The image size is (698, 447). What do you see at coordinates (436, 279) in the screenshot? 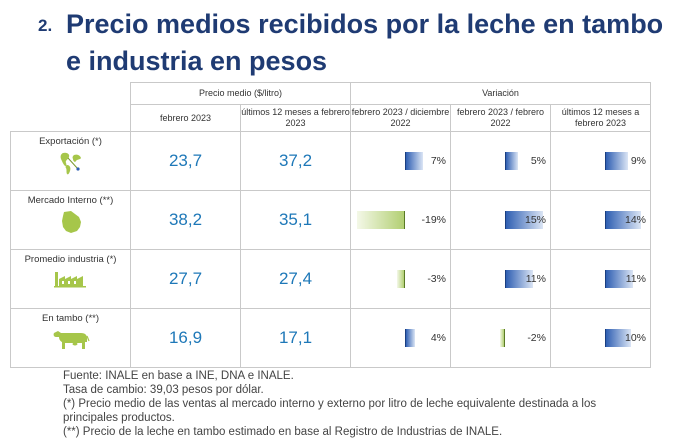
I see `variation-value: -3%` at bounding box center [436, 279].